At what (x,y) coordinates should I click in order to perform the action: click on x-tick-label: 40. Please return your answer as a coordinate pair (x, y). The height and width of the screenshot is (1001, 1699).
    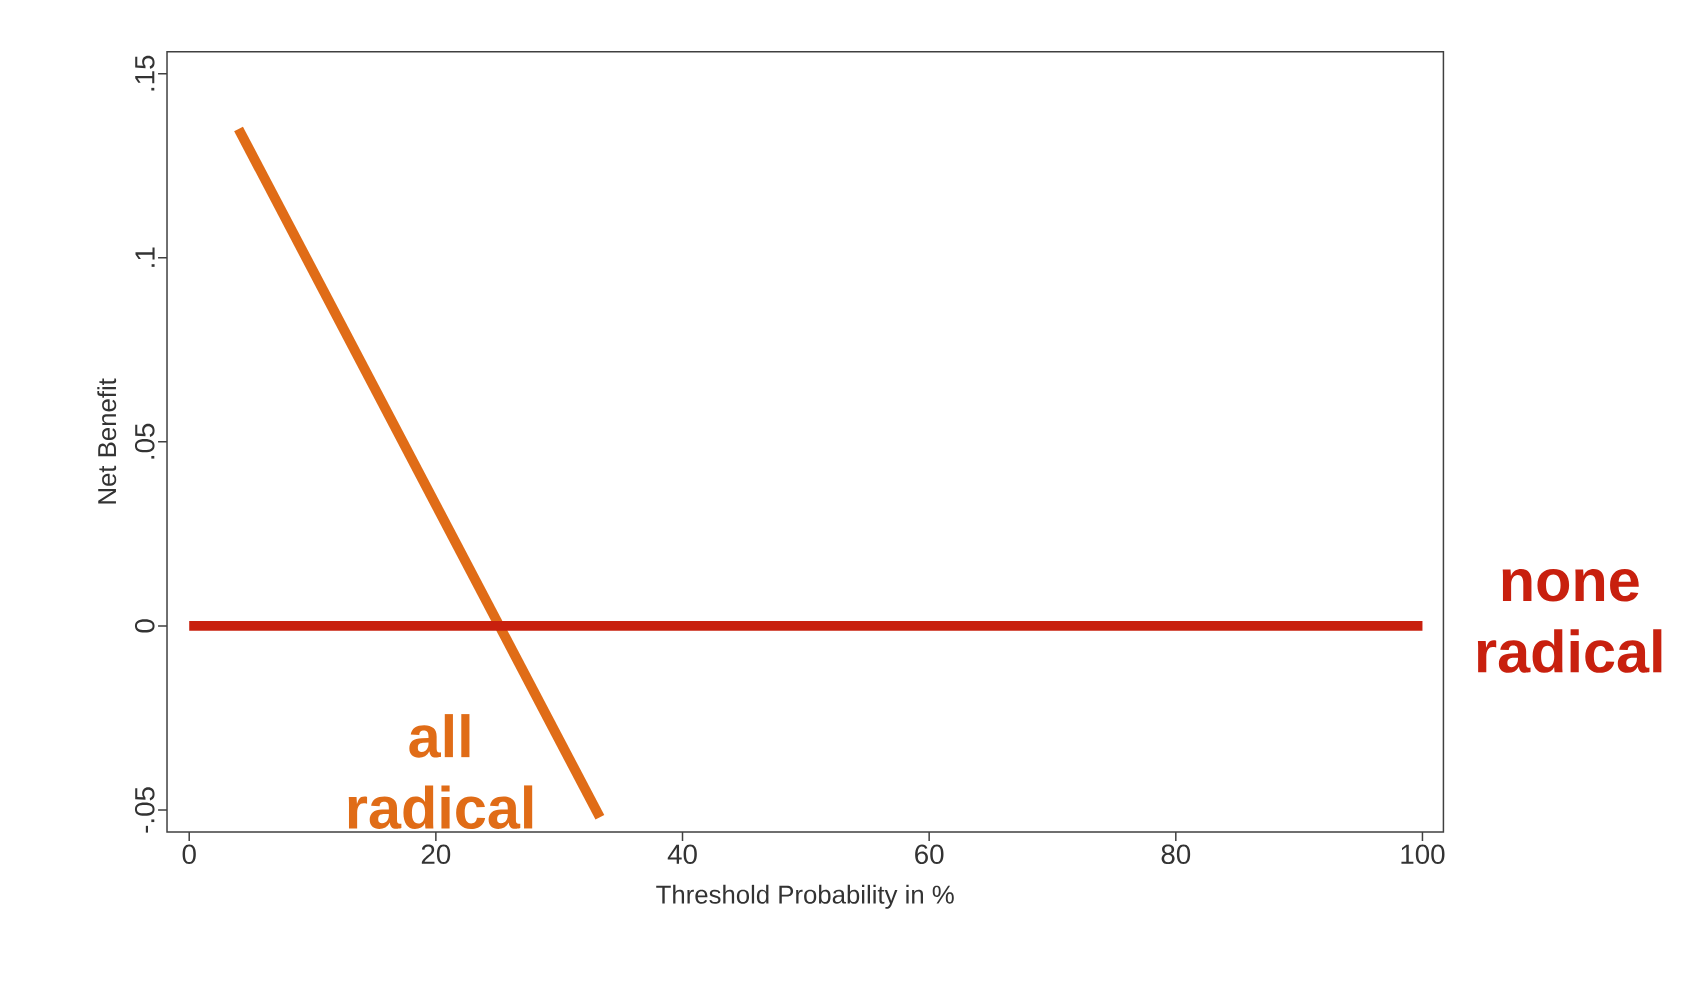
    Looking at the image, I should click on (682, 854).